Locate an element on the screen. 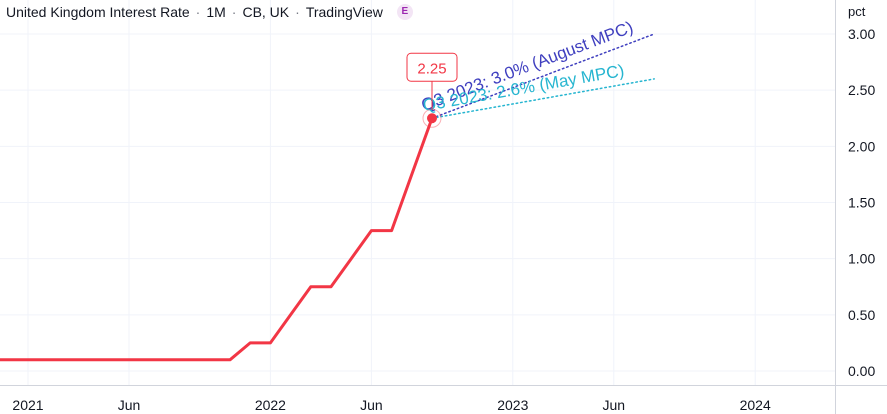  y-tick-label: 2.00 is located at coordinates (861, 146).